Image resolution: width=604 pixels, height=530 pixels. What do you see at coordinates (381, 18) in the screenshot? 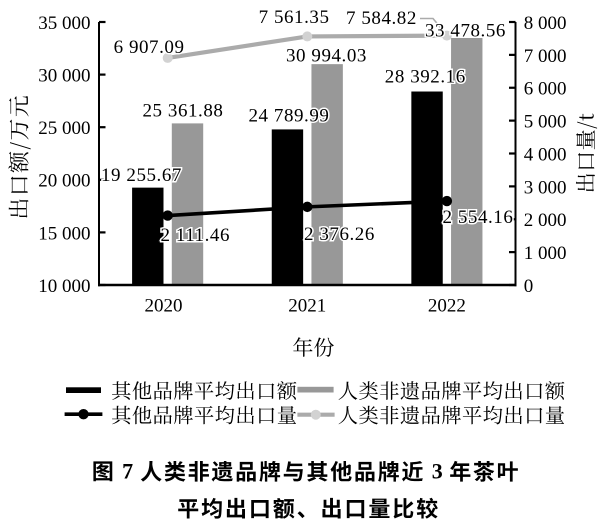
I see `svg-text: 7 584.82` at bounding box center [381, 18].